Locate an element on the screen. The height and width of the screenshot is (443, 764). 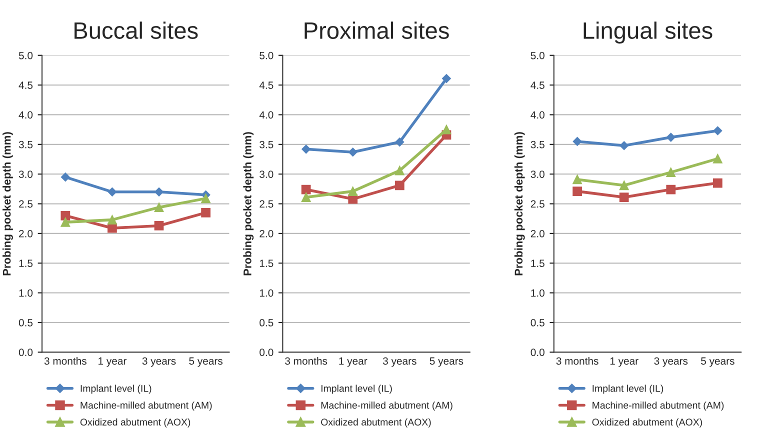
chart-title: Lingual sites is located at coordinates (648, 33).